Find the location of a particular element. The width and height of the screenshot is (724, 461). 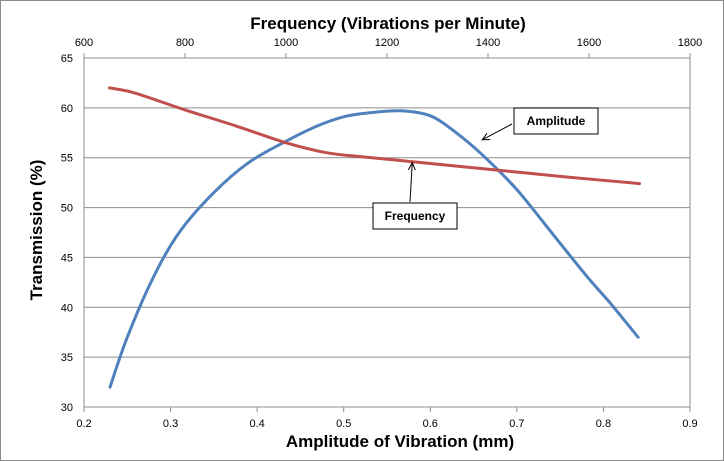

x-bottom-tick-label: 0.7 is located at coordinates (516, 424).